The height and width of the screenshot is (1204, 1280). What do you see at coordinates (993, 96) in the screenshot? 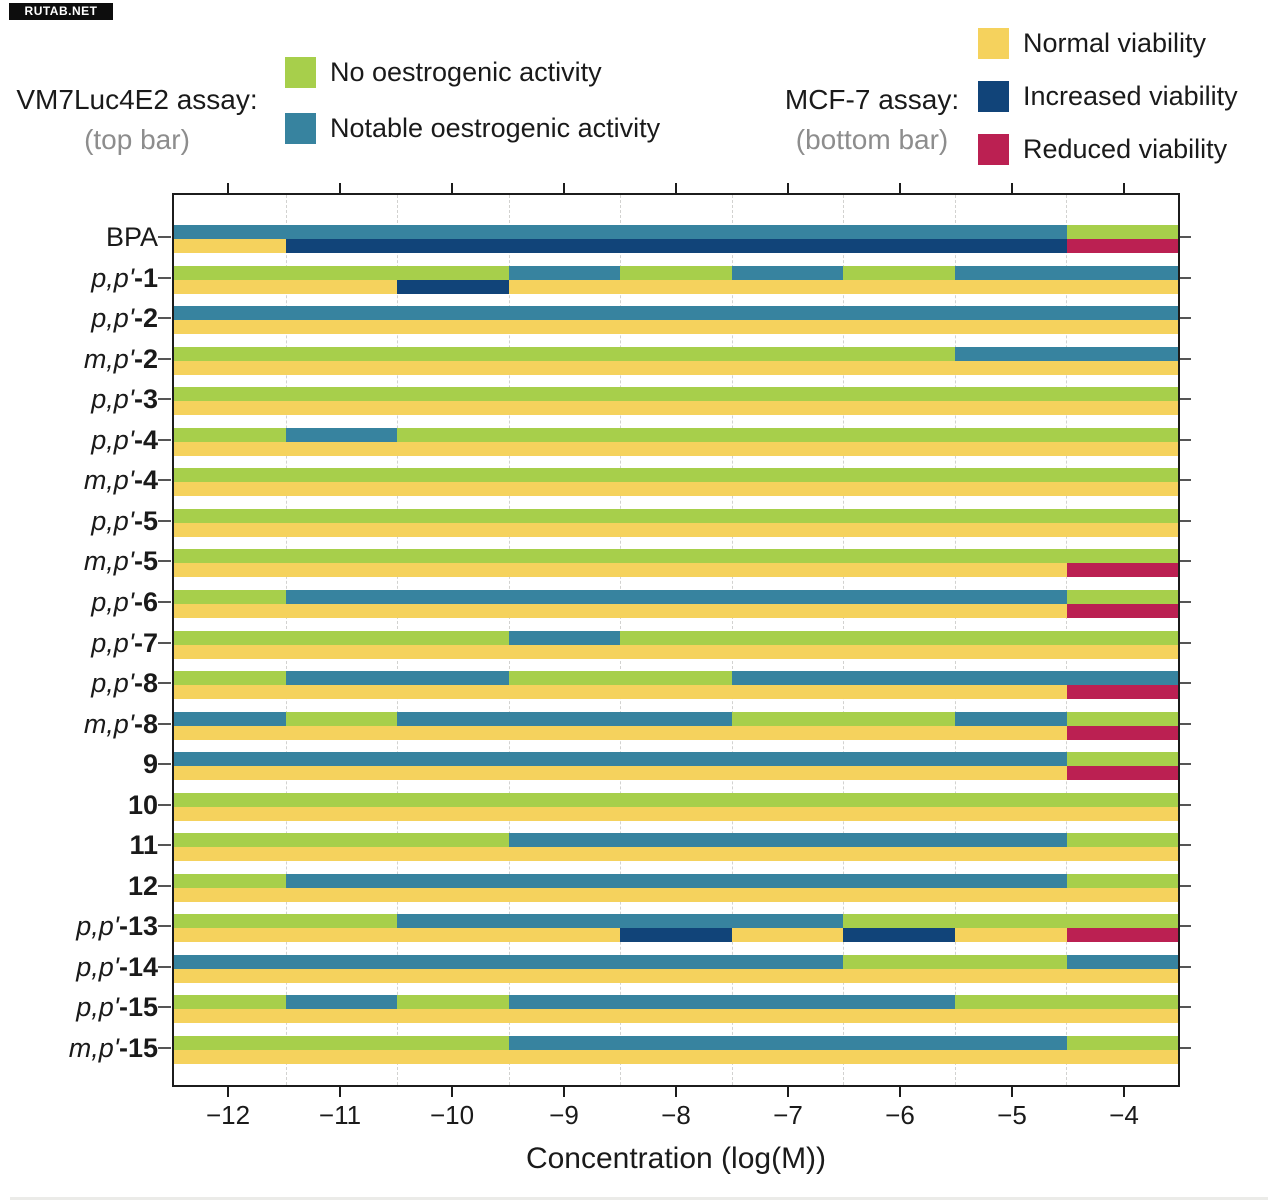
I see `increased-viability-swatch` at bounding box center [993, 96].